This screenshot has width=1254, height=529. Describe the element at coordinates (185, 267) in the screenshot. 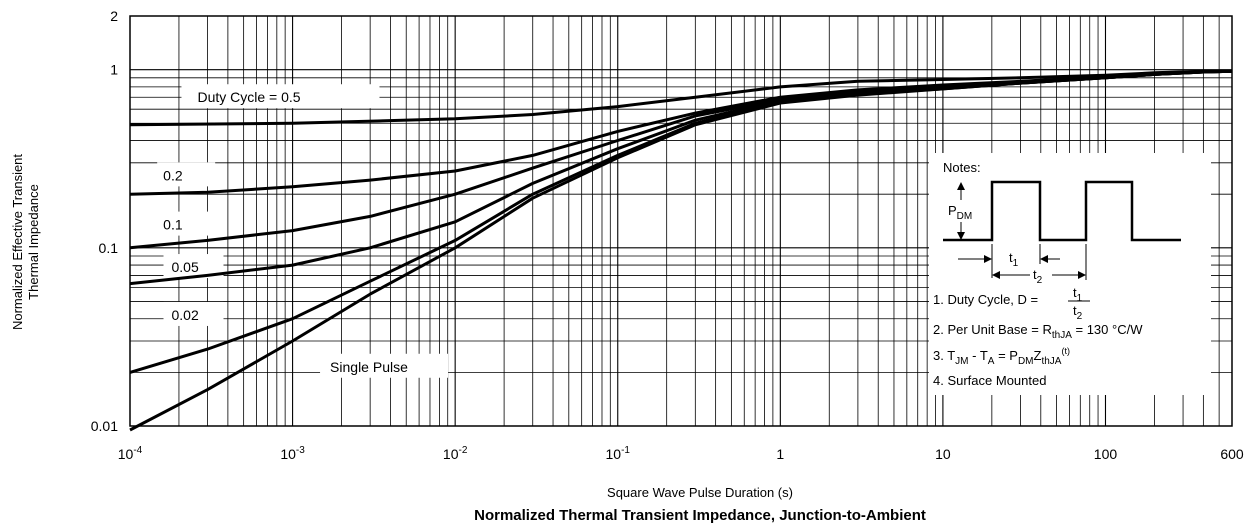

I see `curve-label: 0.05` at that location.